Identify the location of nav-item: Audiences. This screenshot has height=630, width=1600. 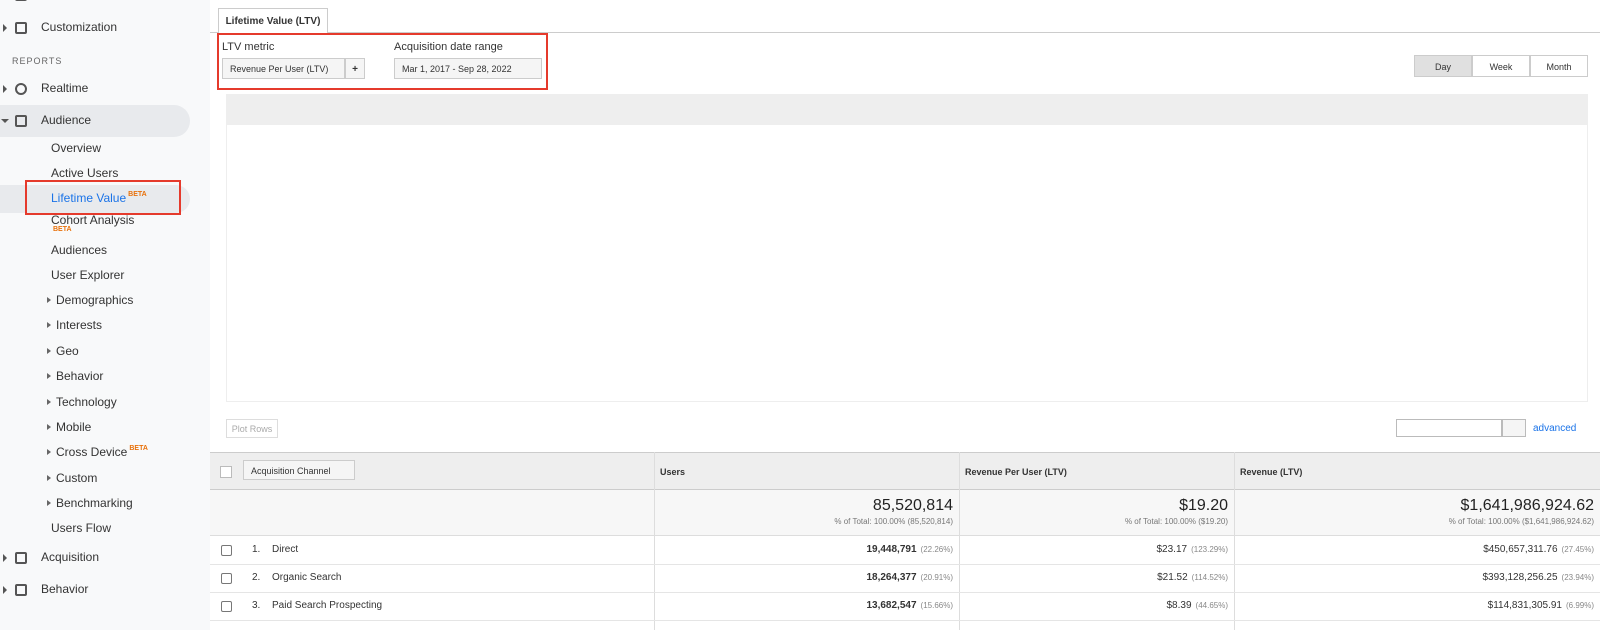
(79, 250).